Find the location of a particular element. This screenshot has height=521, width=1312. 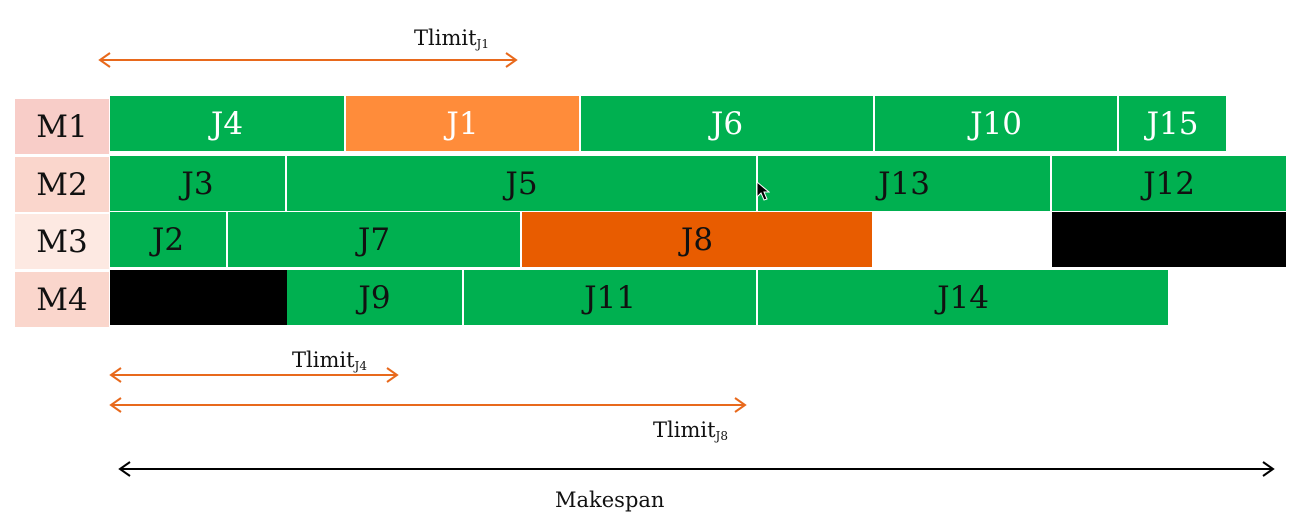

job-block-j13: J13 is located at coordinates (905, 183).